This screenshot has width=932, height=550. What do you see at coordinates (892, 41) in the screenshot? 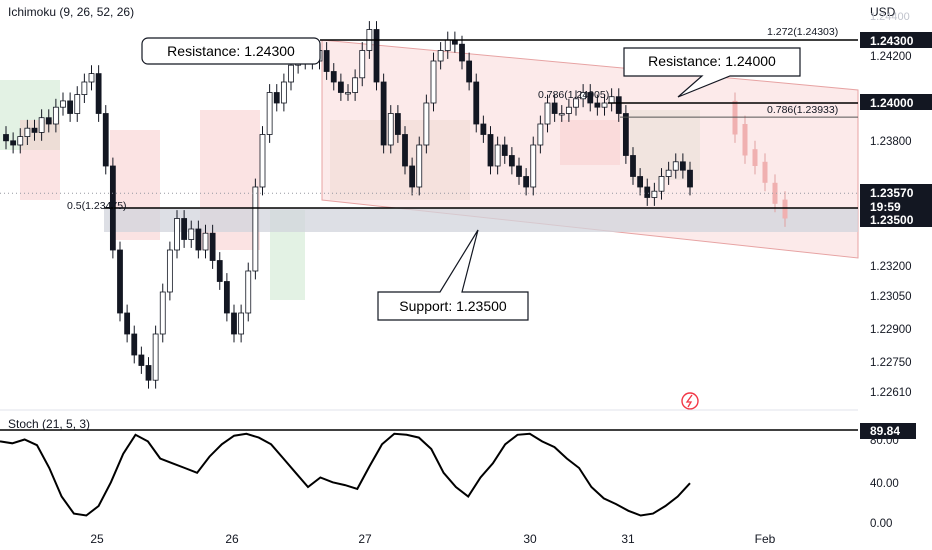
I see `price-tag-text: 1.24300` at bounding box center [892, 41].